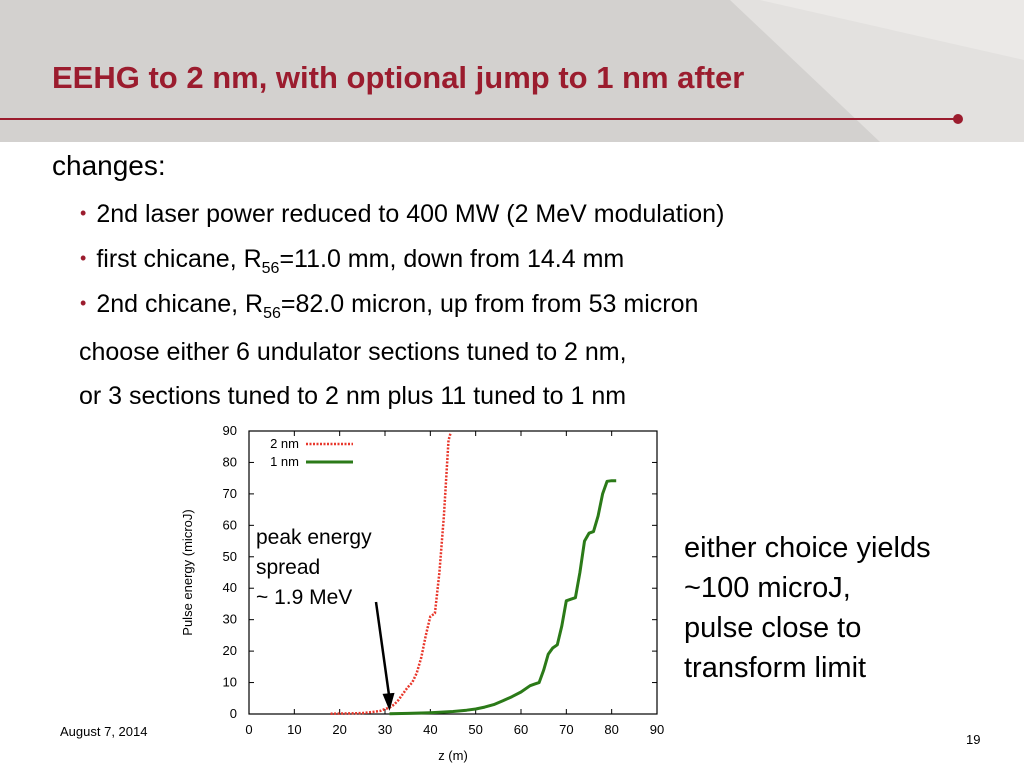 The width and height of the screenshot is (1024, 768). What do you see at coordinates (109, 165) in the screenshot?
I see `intro-text: changes:` at bounding box center [109, 165].